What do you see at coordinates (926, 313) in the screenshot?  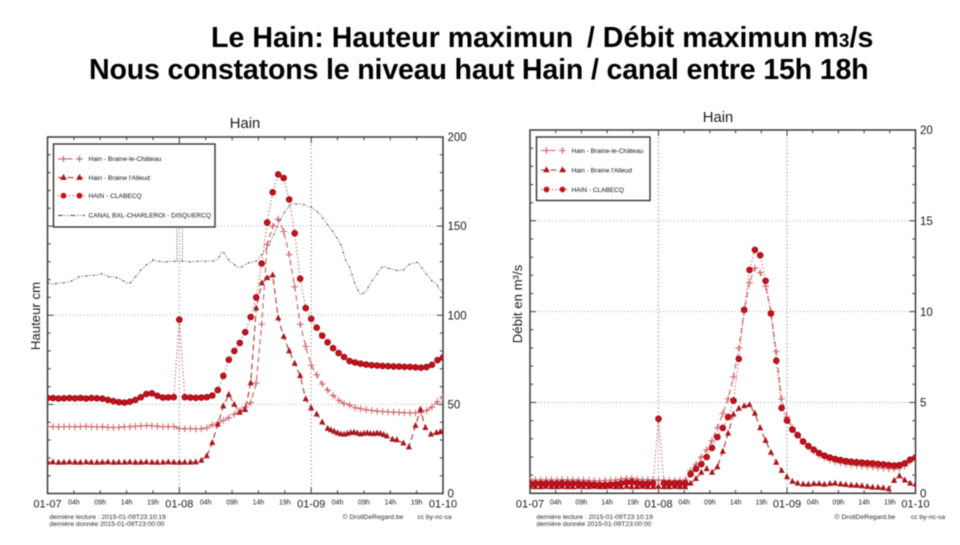 I see `svg-text: 10` at bounding box center [926, 313].